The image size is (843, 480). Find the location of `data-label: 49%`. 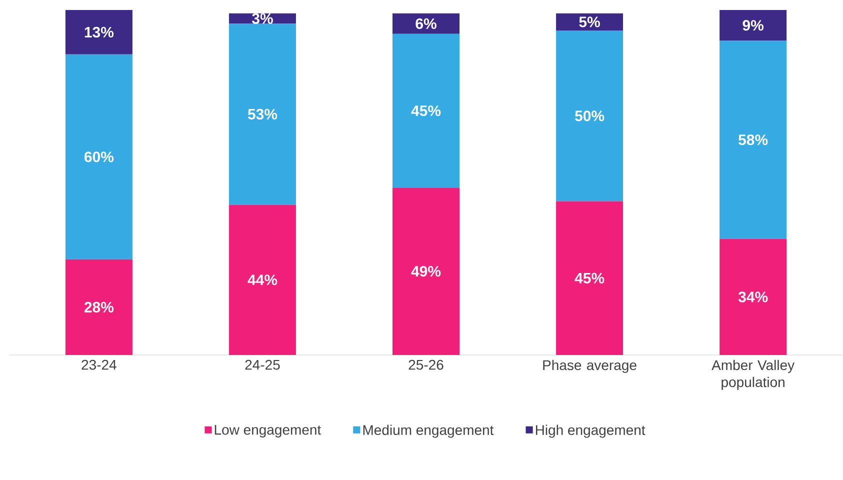

data-label: 49% is located at coordinates (426, 271).